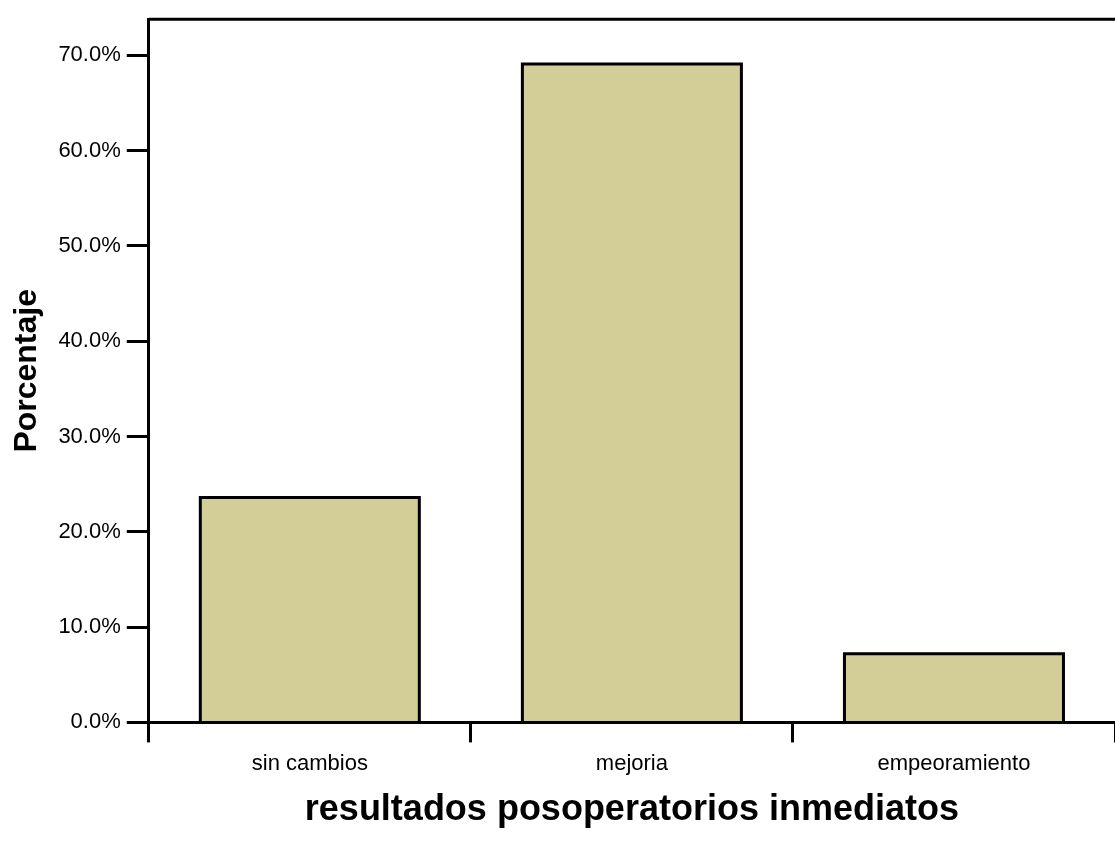 The image size is (1115, 842). Describe the element at coordinates (89, 626) in the screenshot. I see `y-tick-label: 10.0%` at that location.